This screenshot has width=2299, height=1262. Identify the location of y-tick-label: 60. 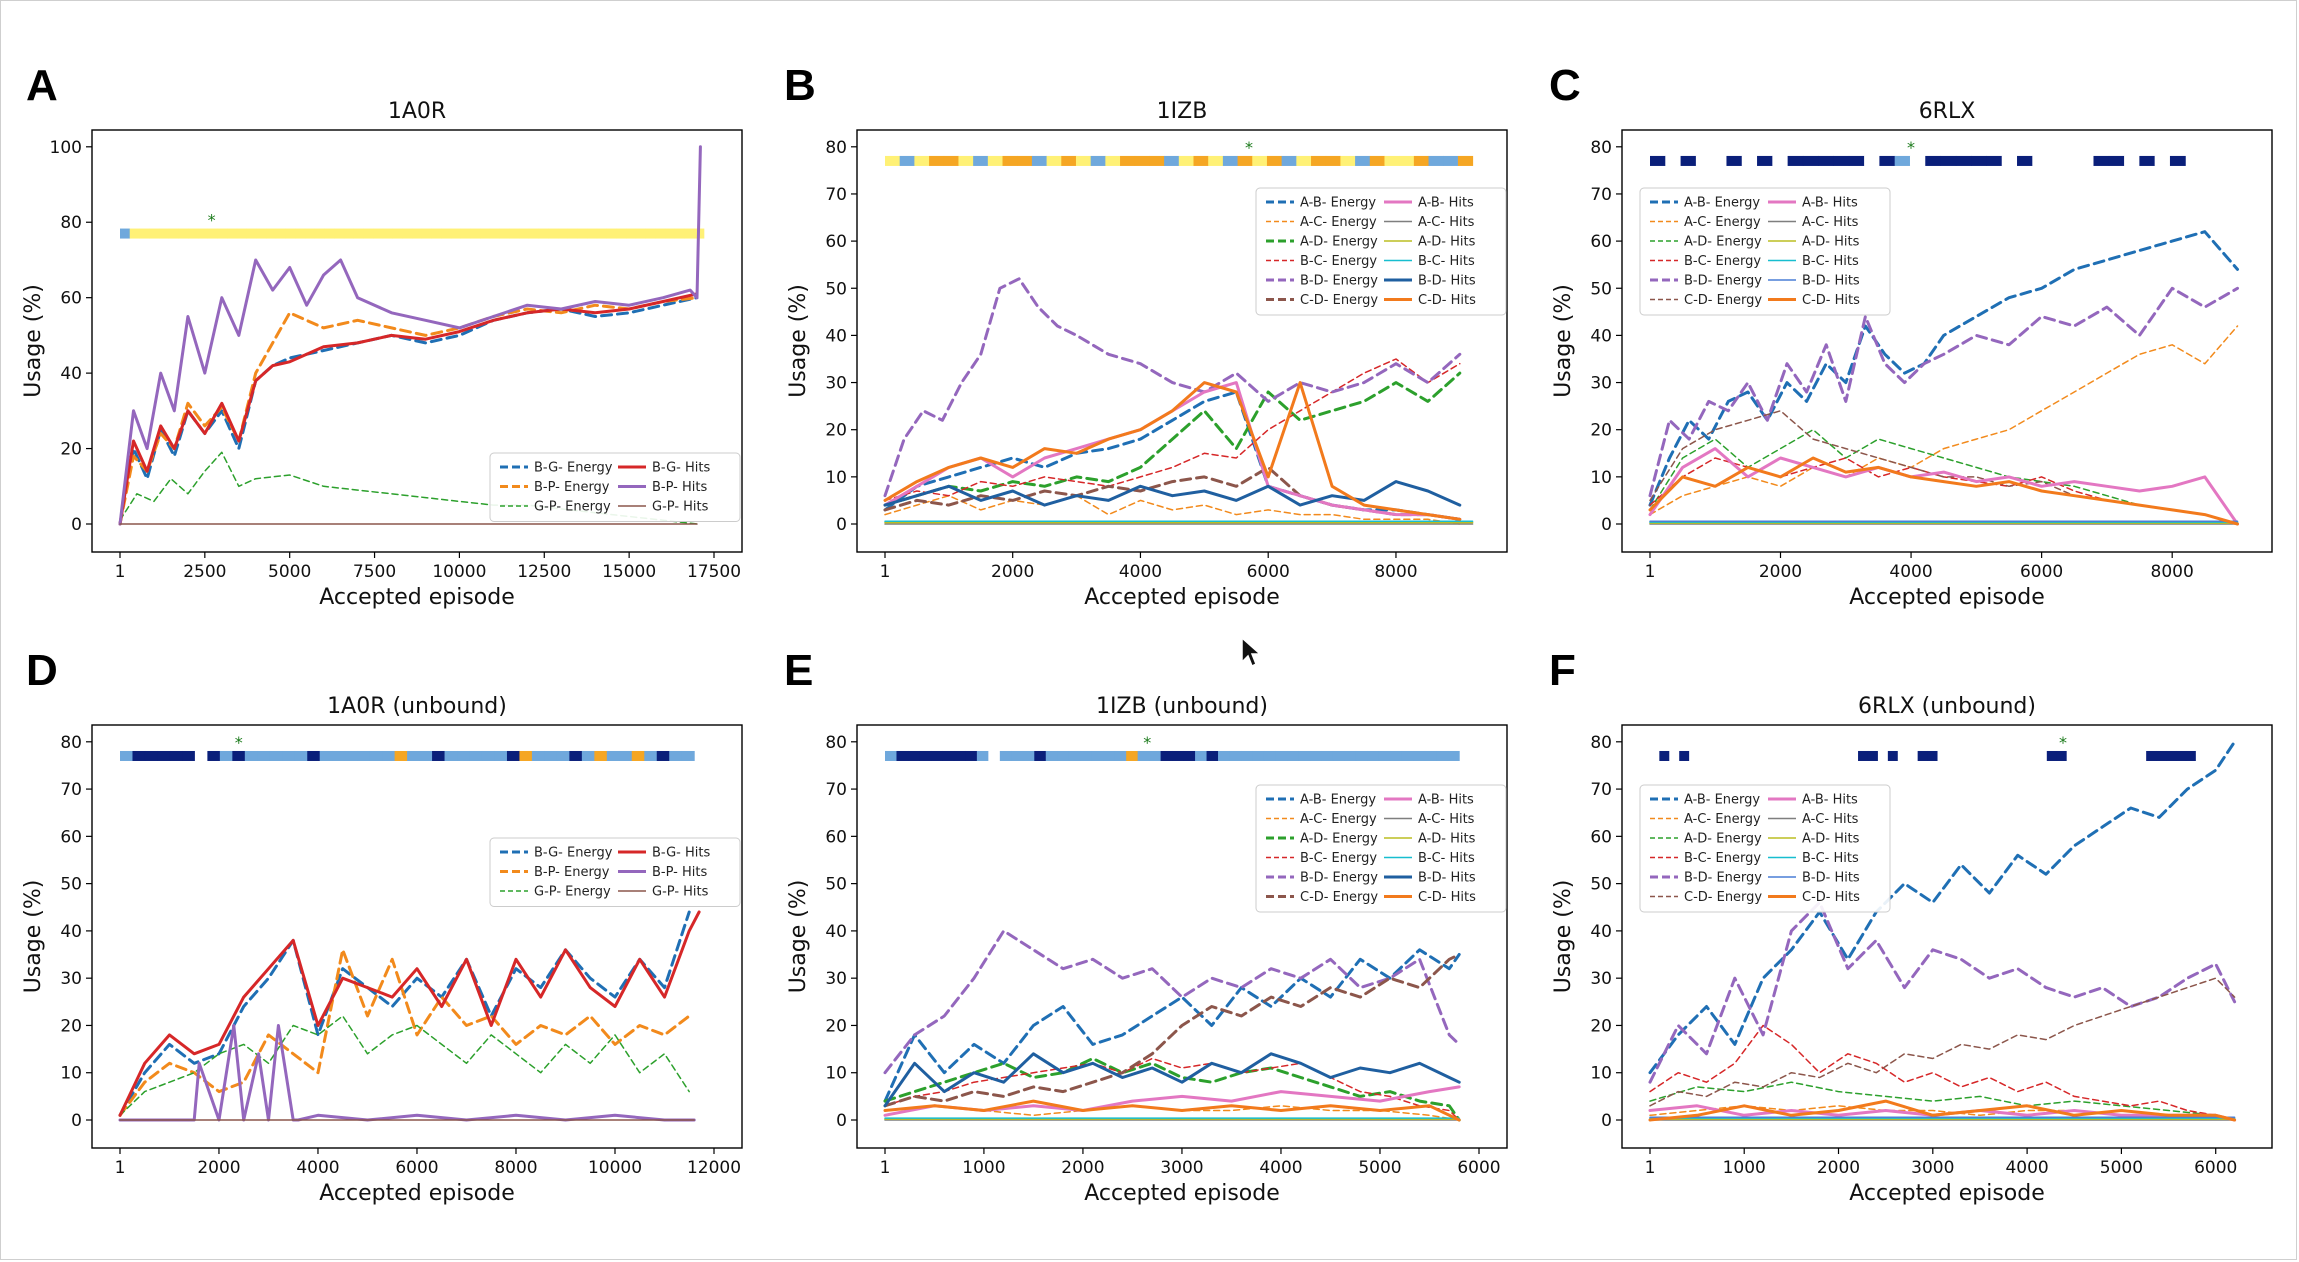
(71, 299).